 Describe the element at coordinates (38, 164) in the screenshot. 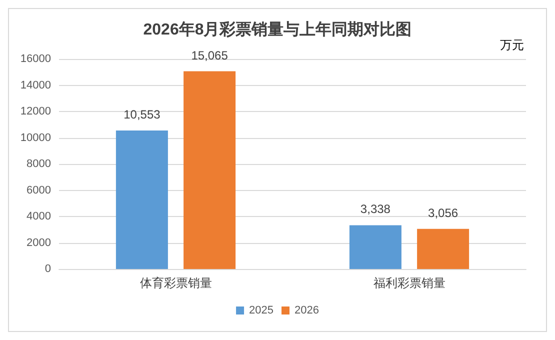

I see `y-tick-label: 8000` at that location.